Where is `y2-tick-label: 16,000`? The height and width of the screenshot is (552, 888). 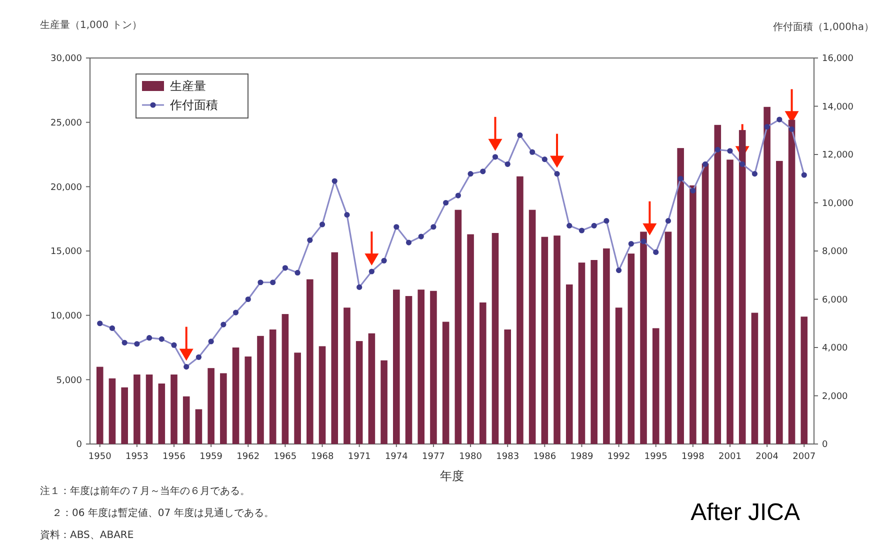 y2-tick-label: 16,000 is located at coordinates (838, 59).